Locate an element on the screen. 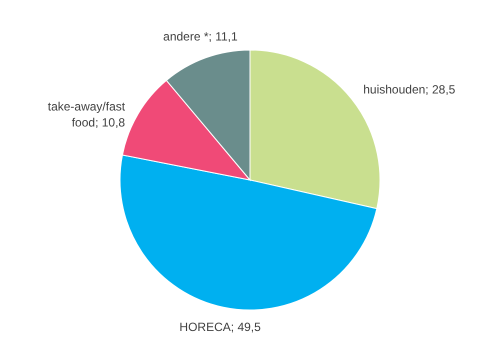  slice-label: huishouden; 28,5 is located at coordinates (409, 89).